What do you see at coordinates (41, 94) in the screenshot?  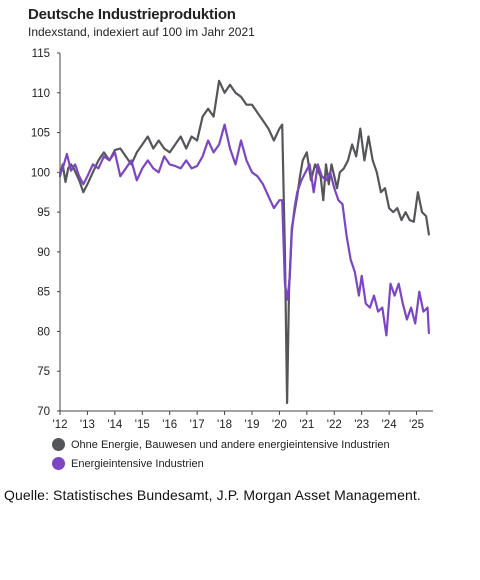 I see `y-tick-label: 110` at bounding box center [41, 94].